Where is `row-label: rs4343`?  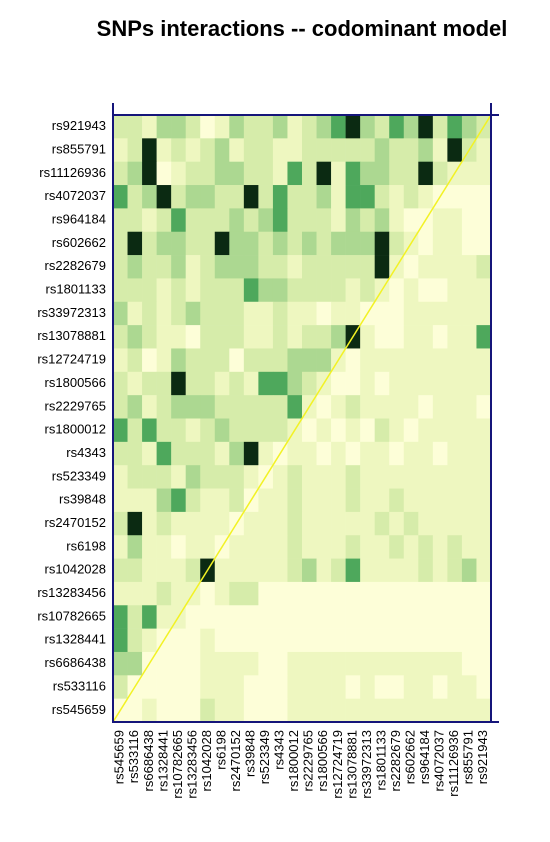 row-label: rs4343 is located at coordinates (86, 452).